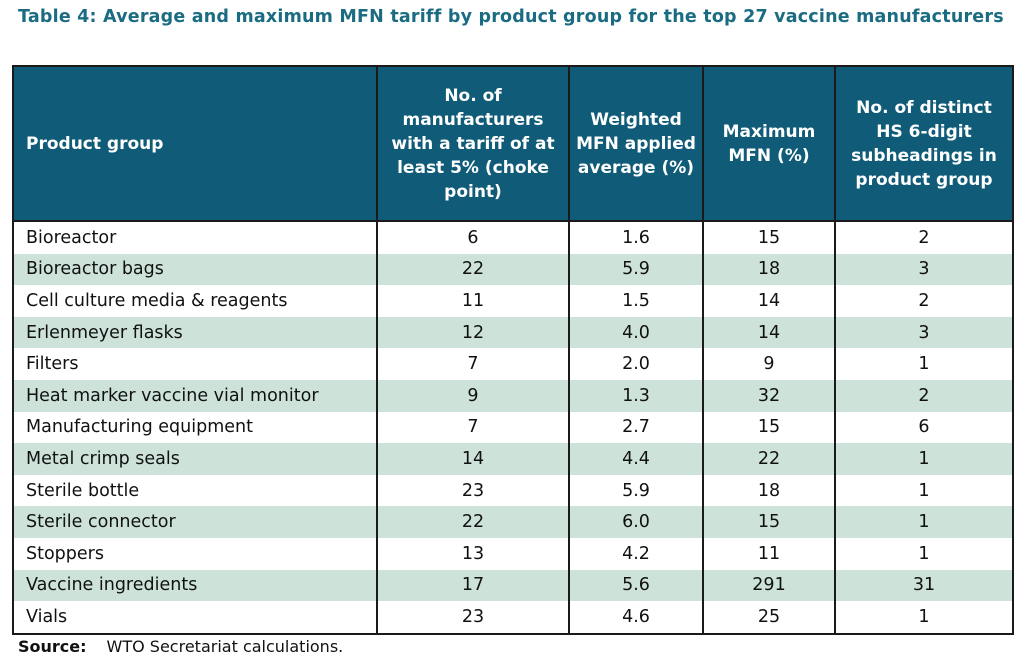 The image size is (1024, 666). I want to click on source-note: Source: WTO Secretariat calculations., so click(180, 646).